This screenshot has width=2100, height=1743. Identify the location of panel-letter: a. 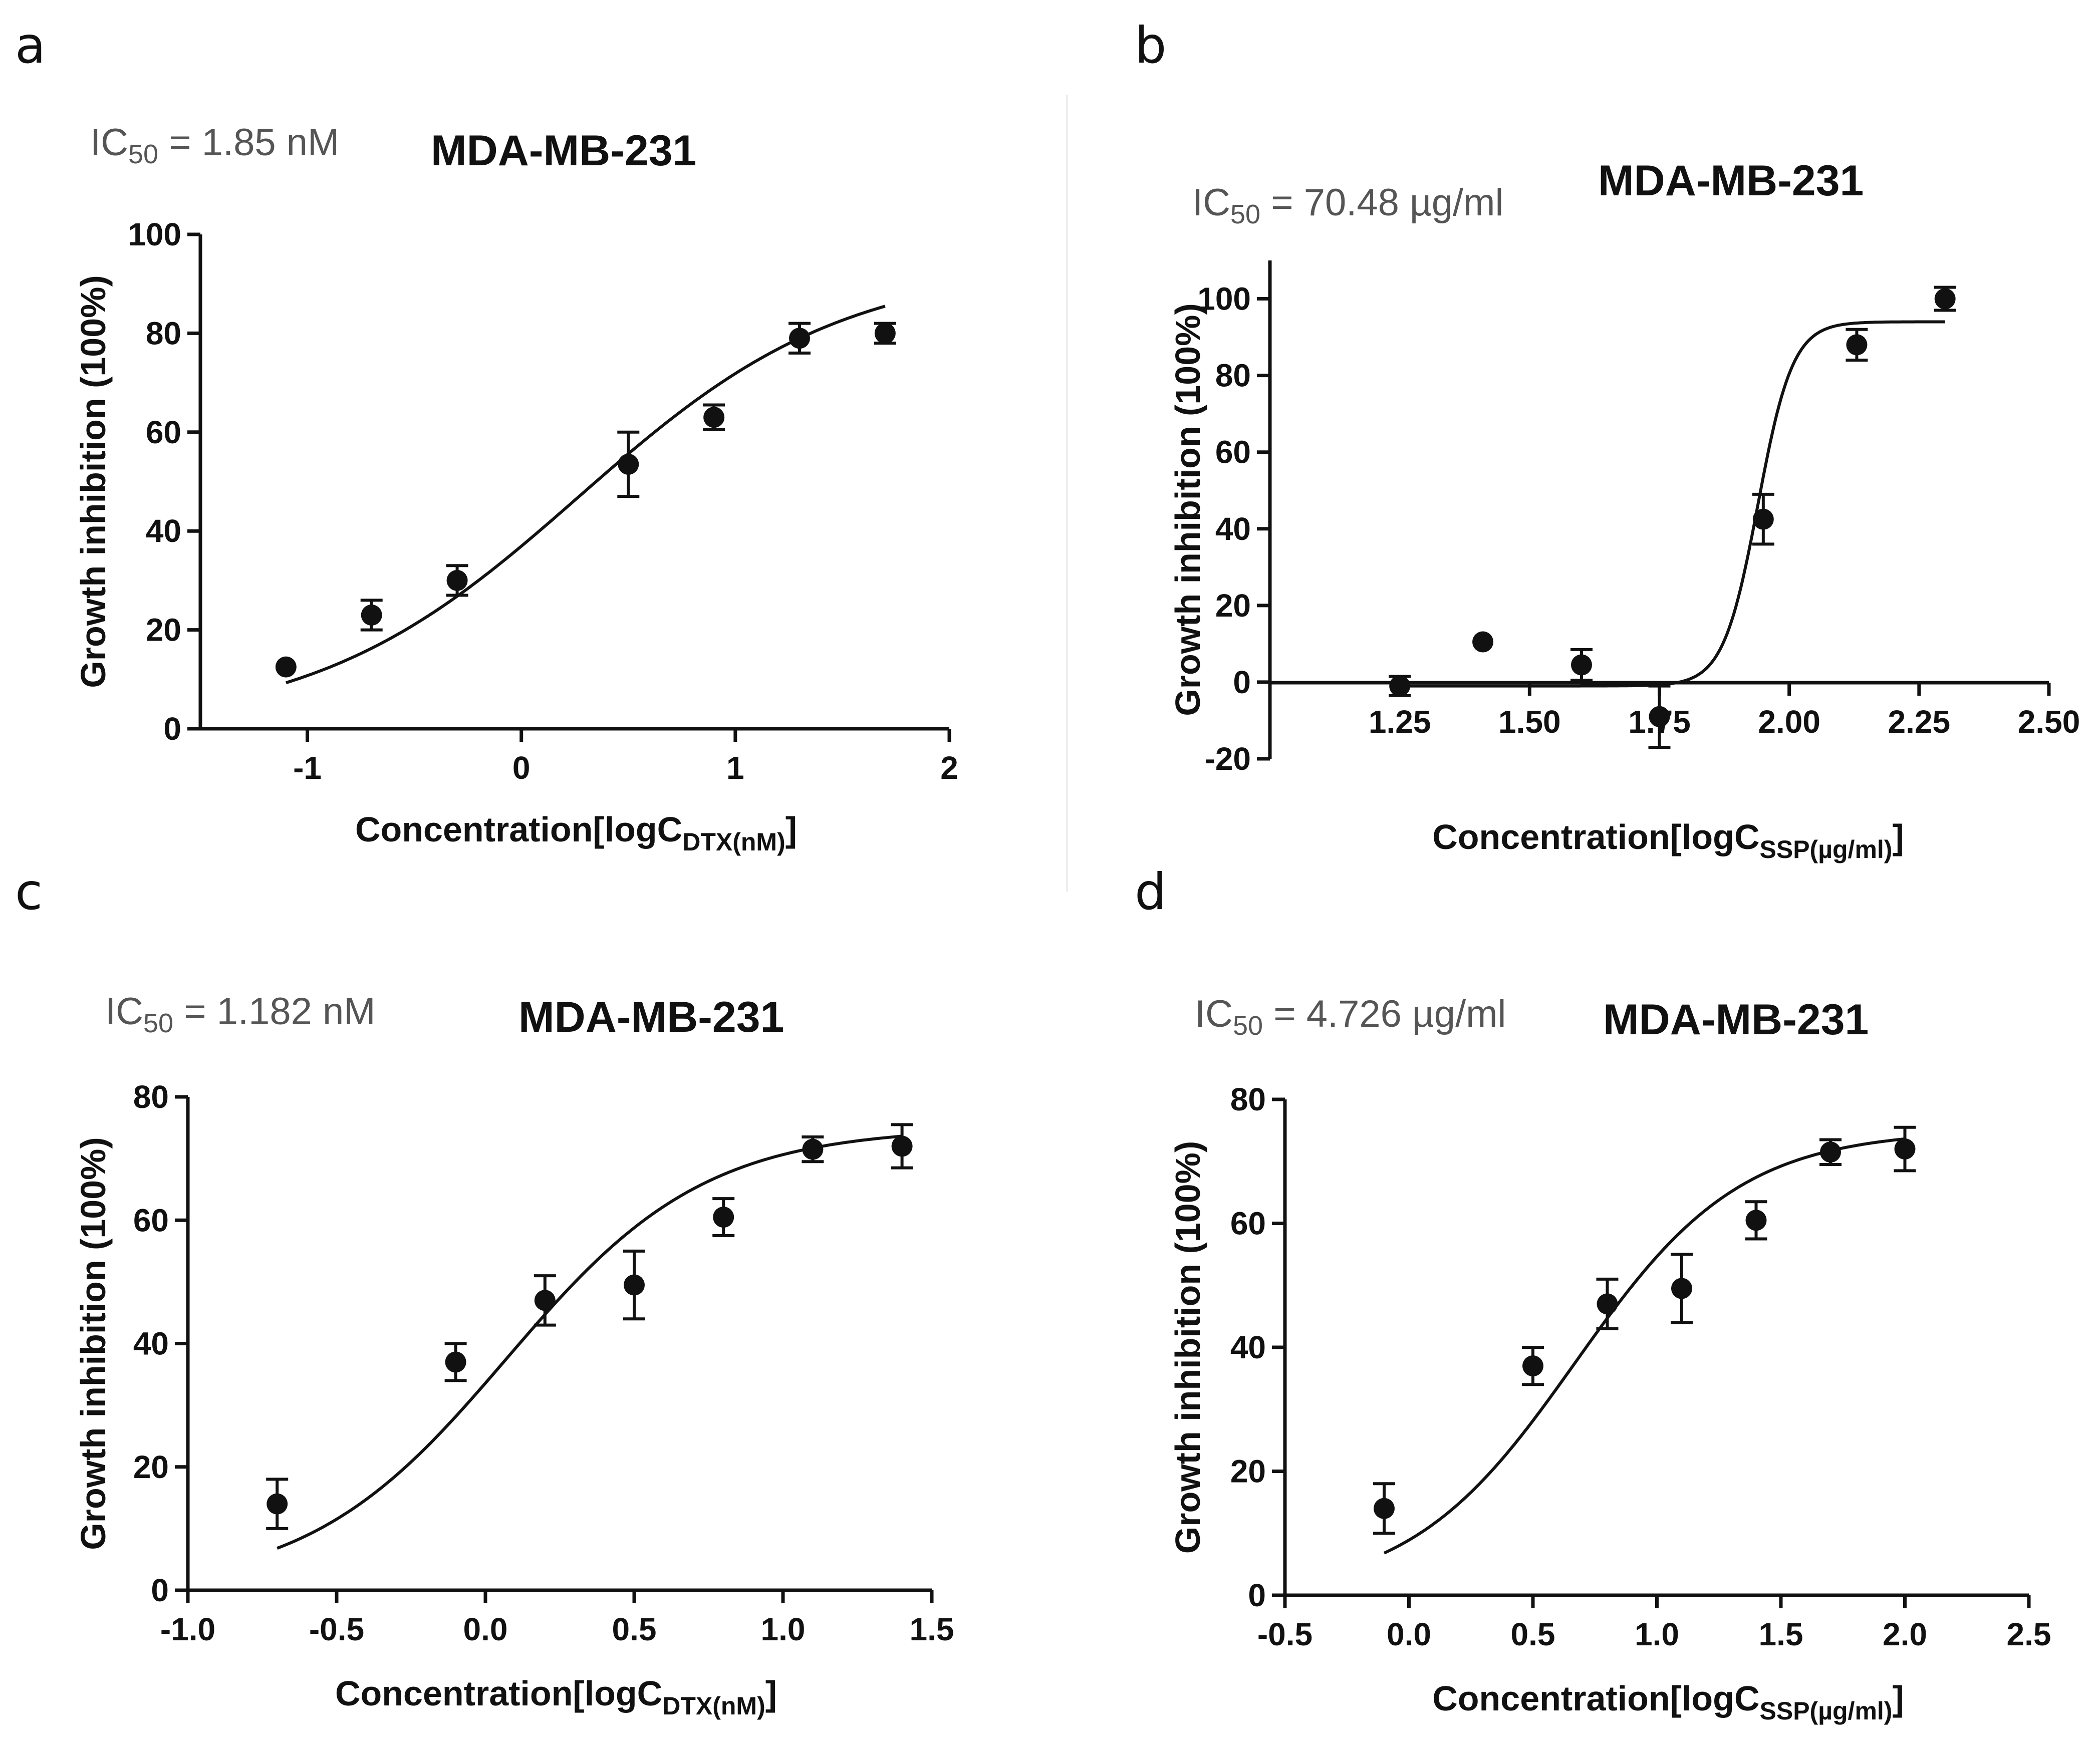
(31, 45).